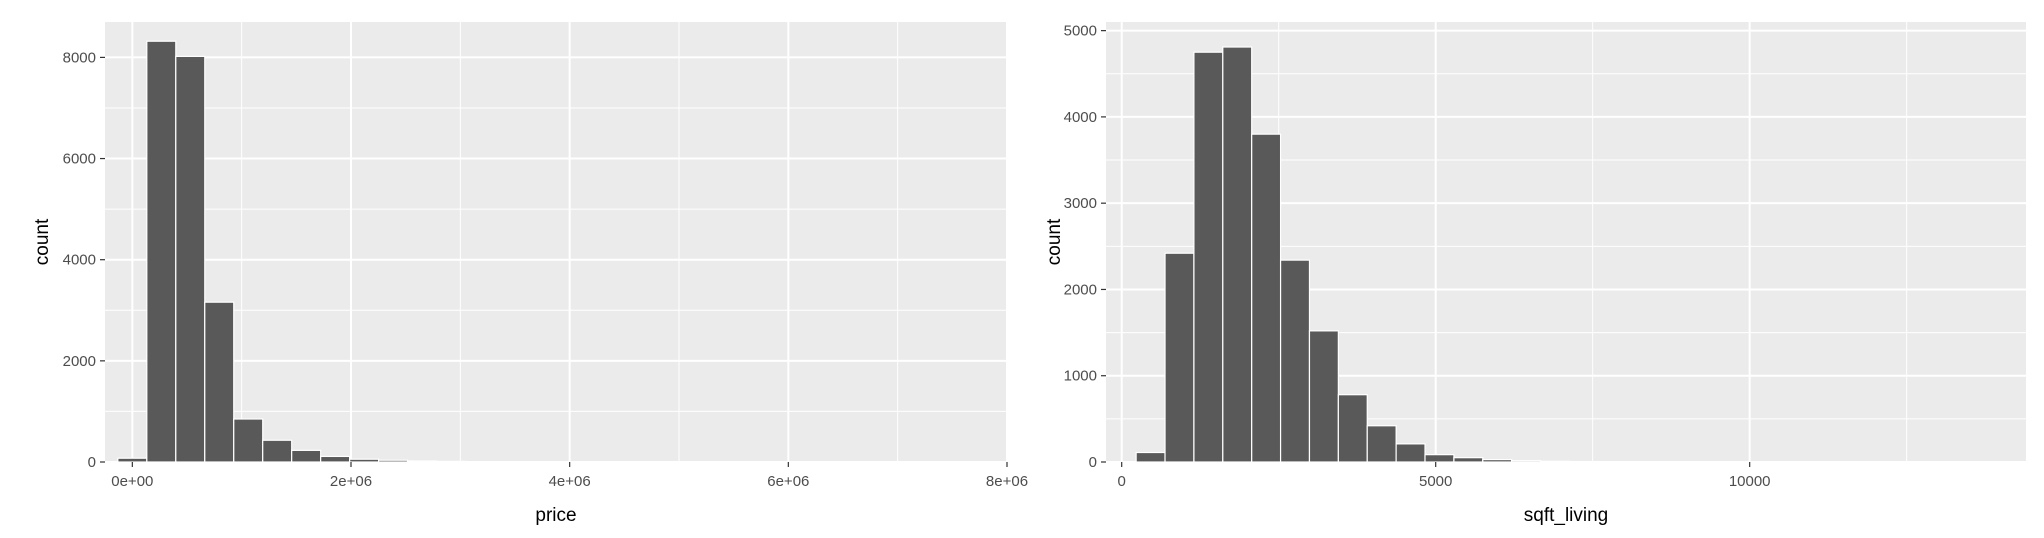 This screenshot has height=538, width=2044. I want to click on x-tick-labels: 0 5000 10000, so click(1444, 481).